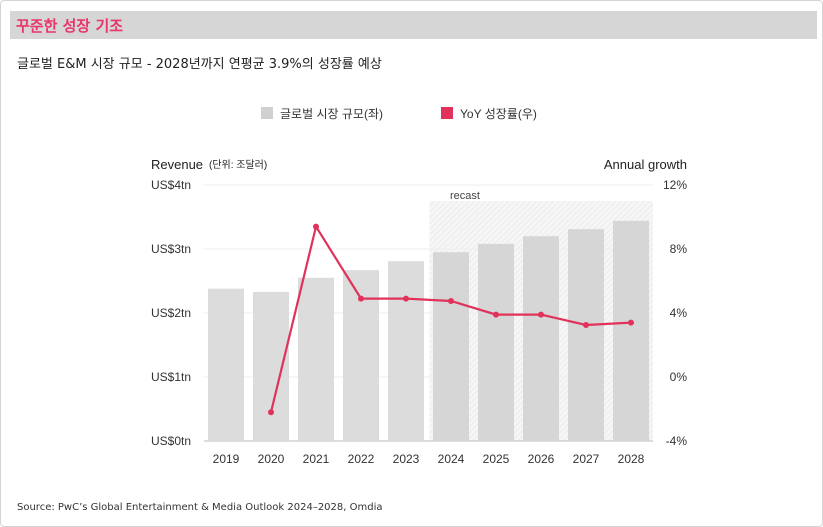 This screenshot has width=823, height=527. Describe the element at coordinates (171, 249) in the screenshot. I see `left-tick-label: US$3tn` at that location.